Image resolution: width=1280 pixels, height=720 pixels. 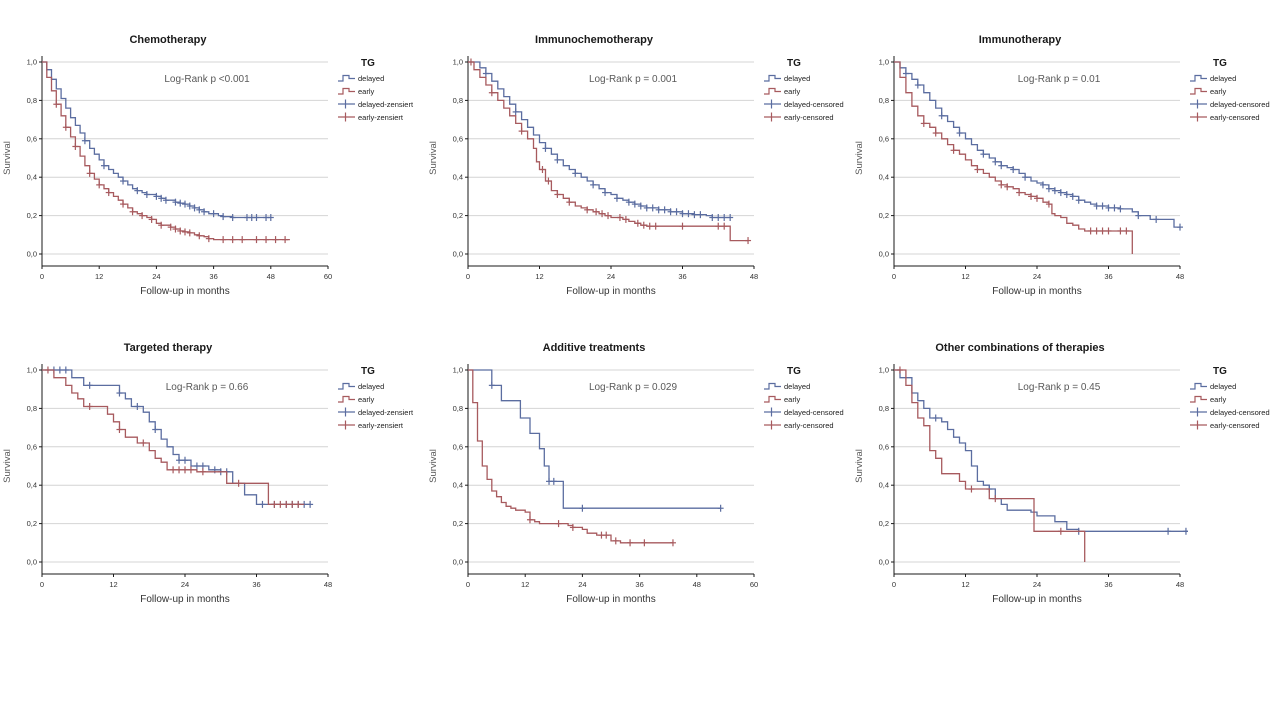 I want to click on log-rank-p-label: Log-Rank p <0.001, so click(x=207, y=79).